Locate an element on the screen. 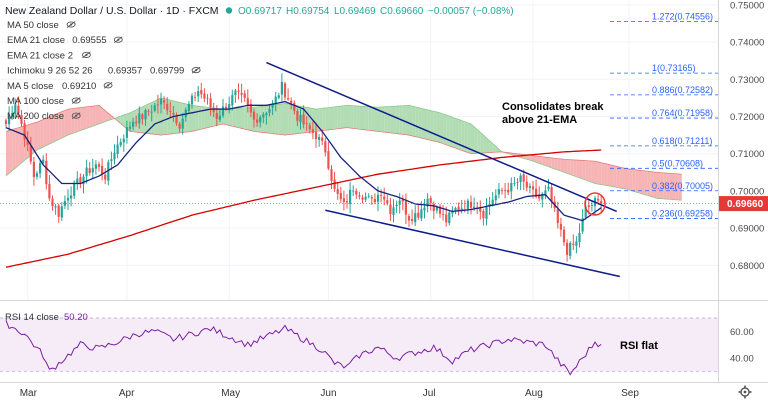 This screenshot has height=402, width=768. trendline is located at coordinates (472, 243).